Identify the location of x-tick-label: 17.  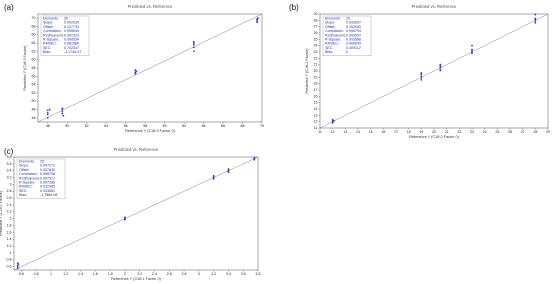
(396, 132).